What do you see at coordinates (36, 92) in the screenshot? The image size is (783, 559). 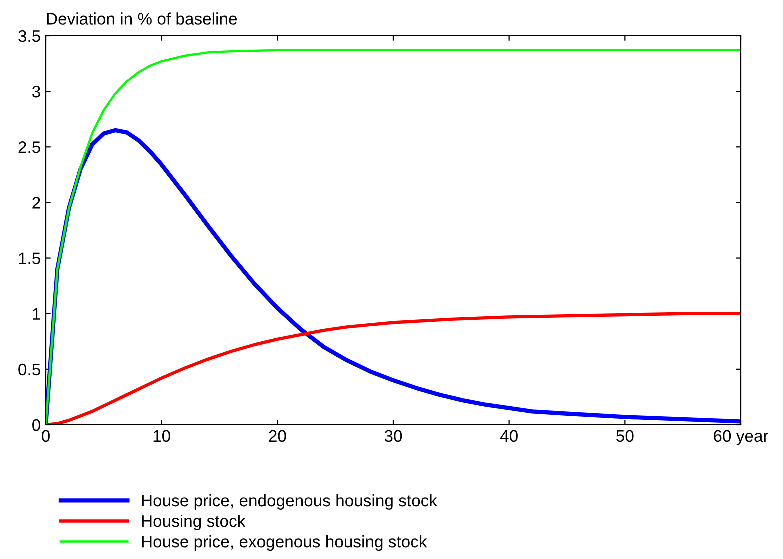 I see `y-tick-label: 3` at bounding box center [36, 92].